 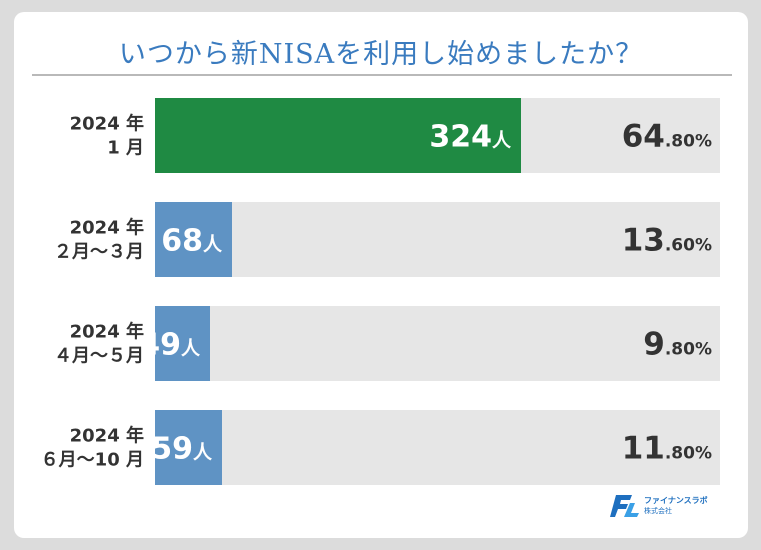 What do you see at coordinates (659, 506) in the screenshot?
I see `company-logo: ファイナンスラボ 株式会社` at bounding box center [659, 506].